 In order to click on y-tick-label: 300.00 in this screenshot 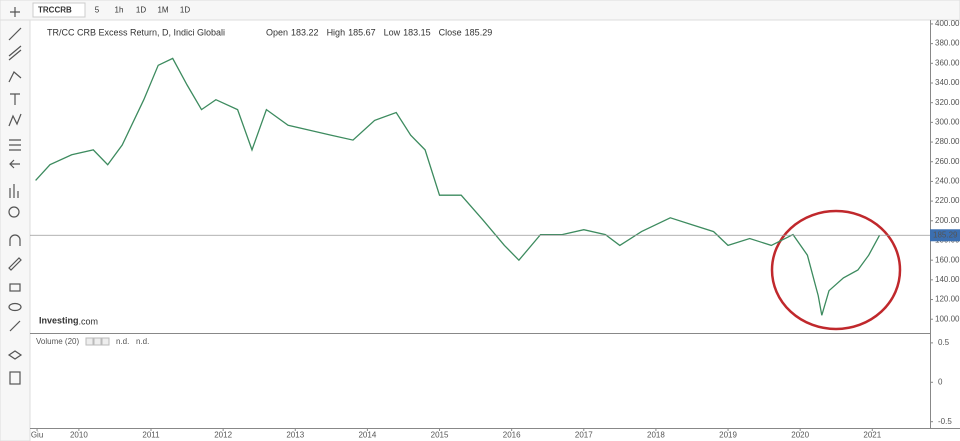, I will do `click(947, 121)`.